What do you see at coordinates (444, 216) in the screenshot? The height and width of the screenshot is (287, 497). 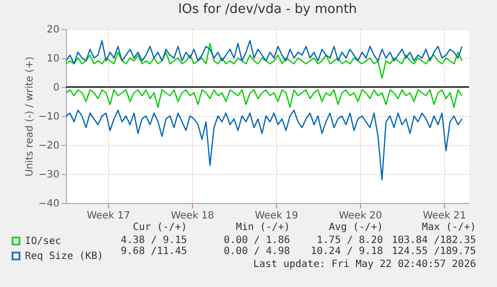 I see `x-tick-label: Week 21` at bounding box center [444, 216].